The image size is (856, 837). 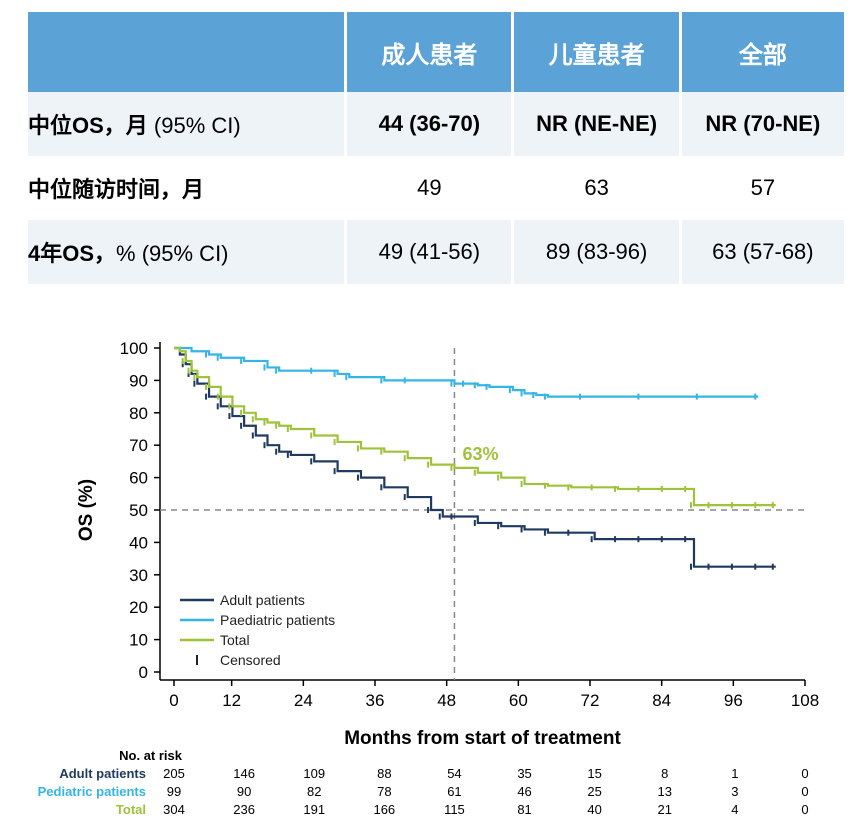 I want to click on cell-pediatric: 89 (83-96), so click(x=595, y=252).